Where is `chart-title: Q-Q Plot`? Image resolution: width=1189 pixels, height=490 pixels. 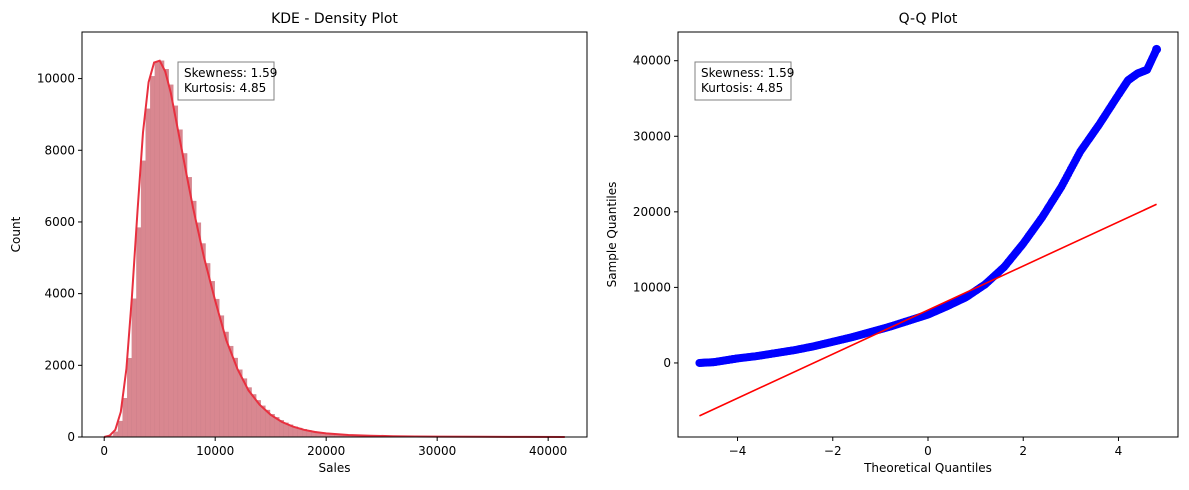
chart-title: Q-Q Plot is located at coordinates (928, 19).